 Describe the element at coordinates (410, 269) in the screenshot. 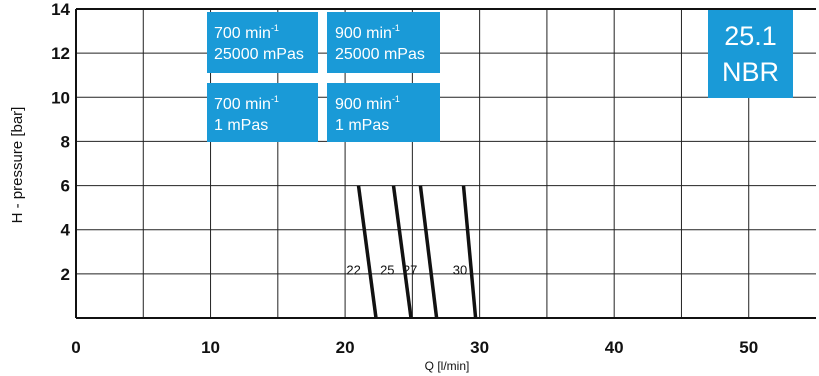

I see `curve-label-27: 27` at that location.